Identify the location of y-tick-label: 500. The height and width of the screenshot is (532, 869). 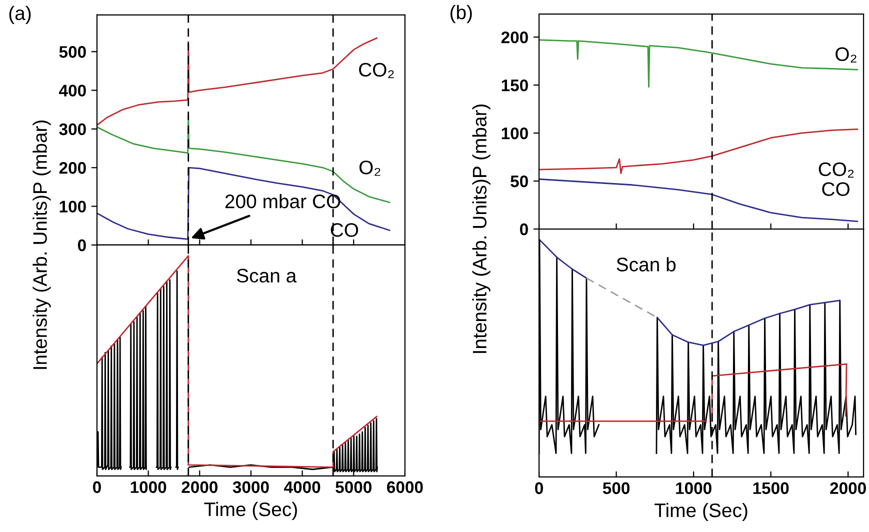
(72, 52).